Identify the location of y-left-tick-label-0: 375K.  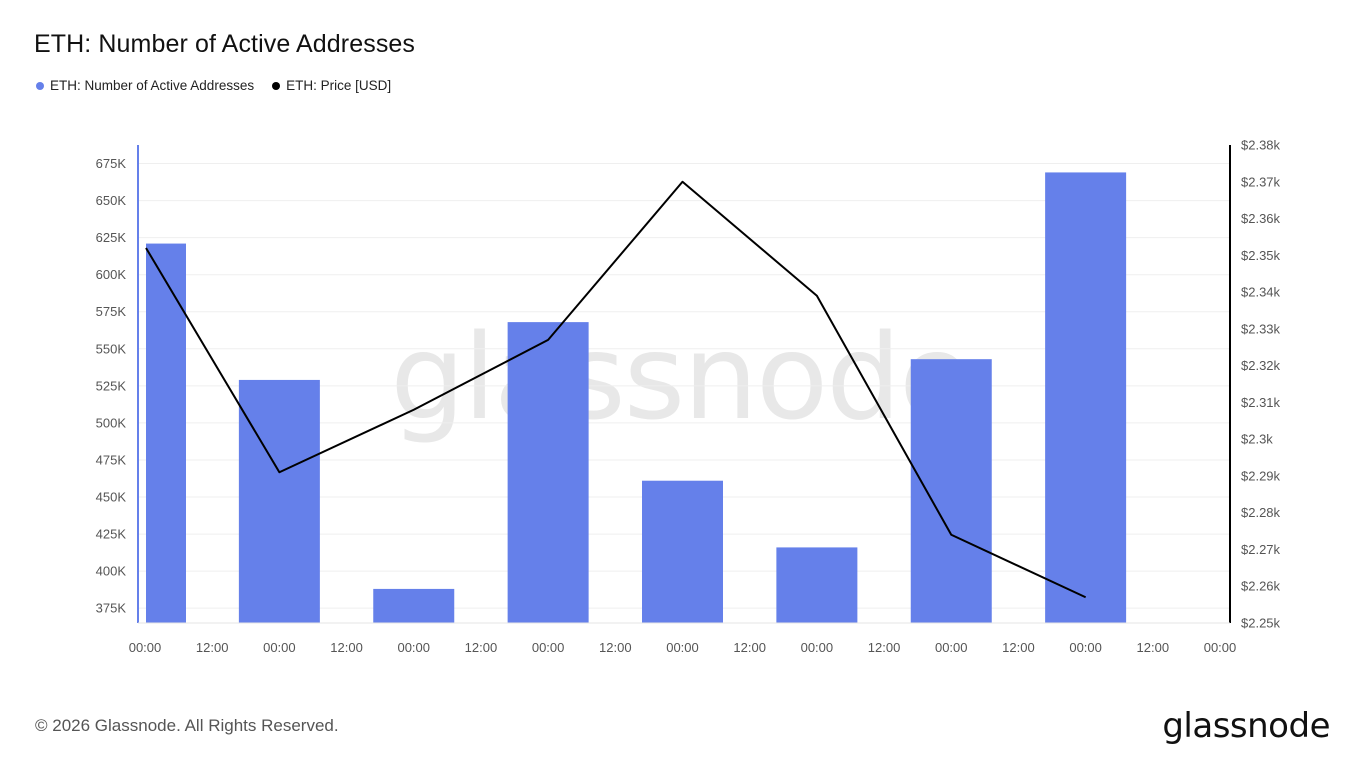
(111, 608).